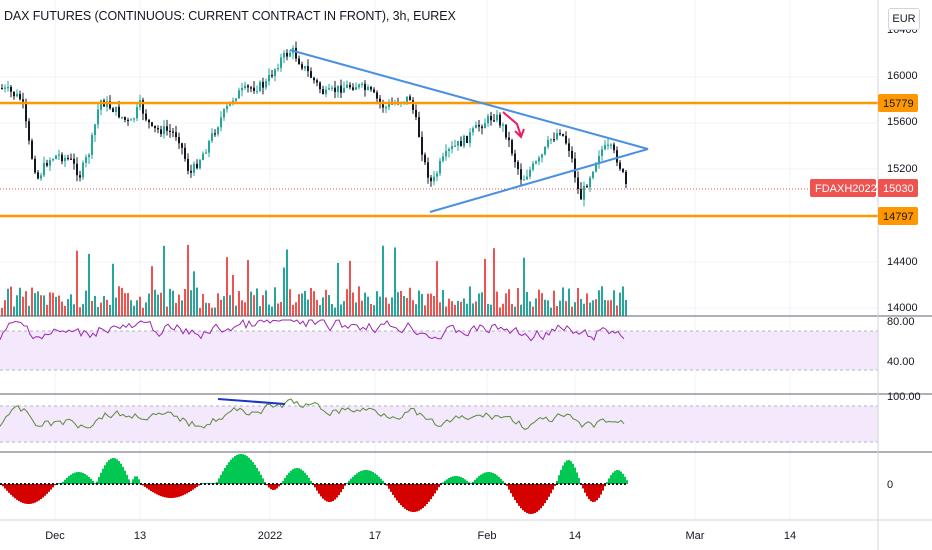 The image size is (932, 550). What do you see at coordinates (902, 262) in the screenshot?
I see `price-tick-label: 14400` at bounding box center [902, 262].